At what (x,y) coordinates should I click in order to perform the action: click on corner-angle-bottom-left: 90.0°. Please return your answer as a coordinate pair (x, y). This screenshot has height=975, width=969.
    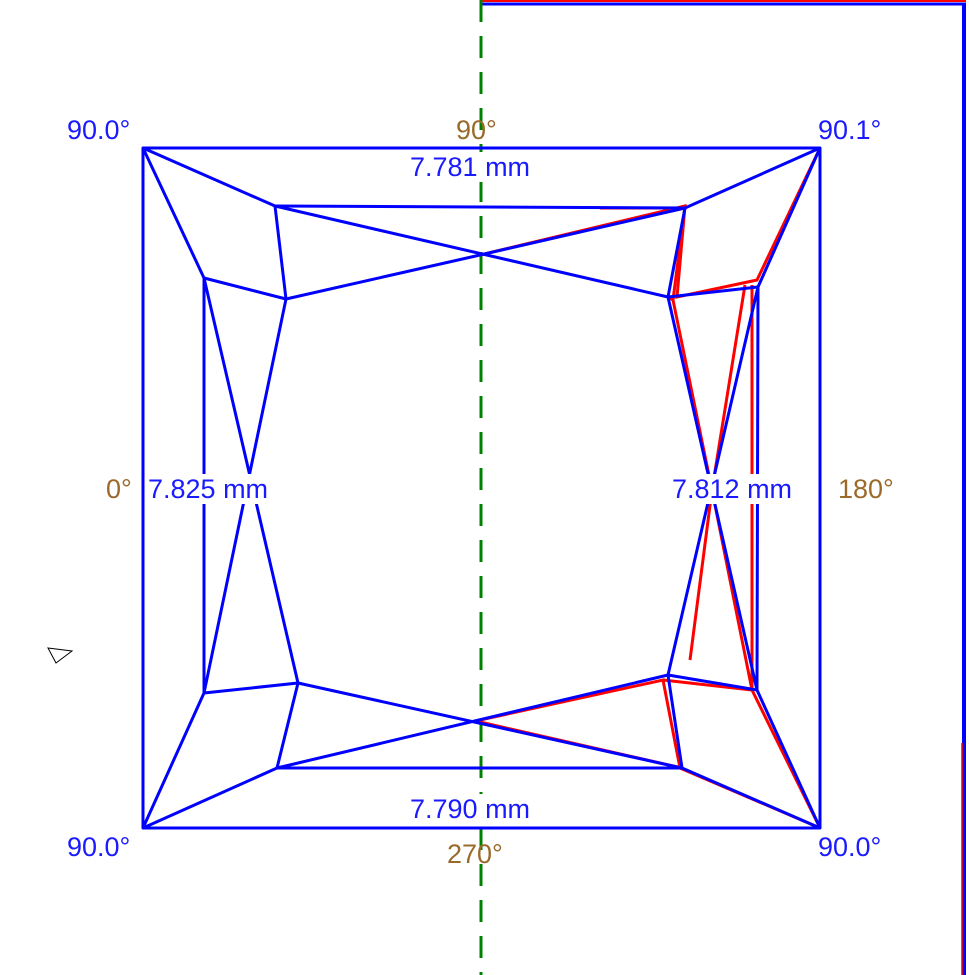
    Looking at the image, I should click on (99, 847).